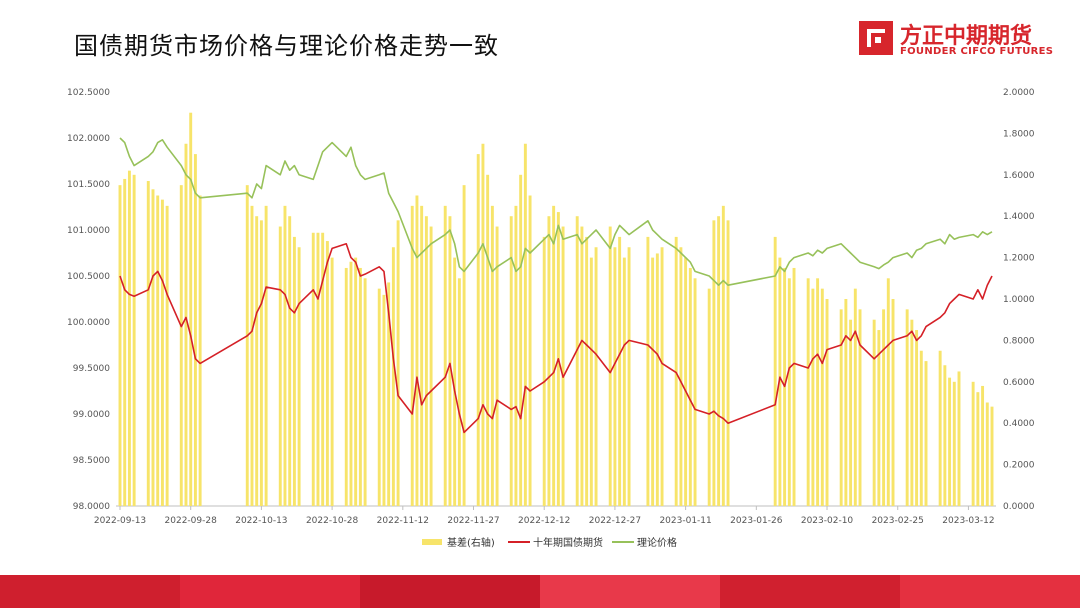  I want to click on y-right-tick-label: 0.8000, so click(1019, 341).